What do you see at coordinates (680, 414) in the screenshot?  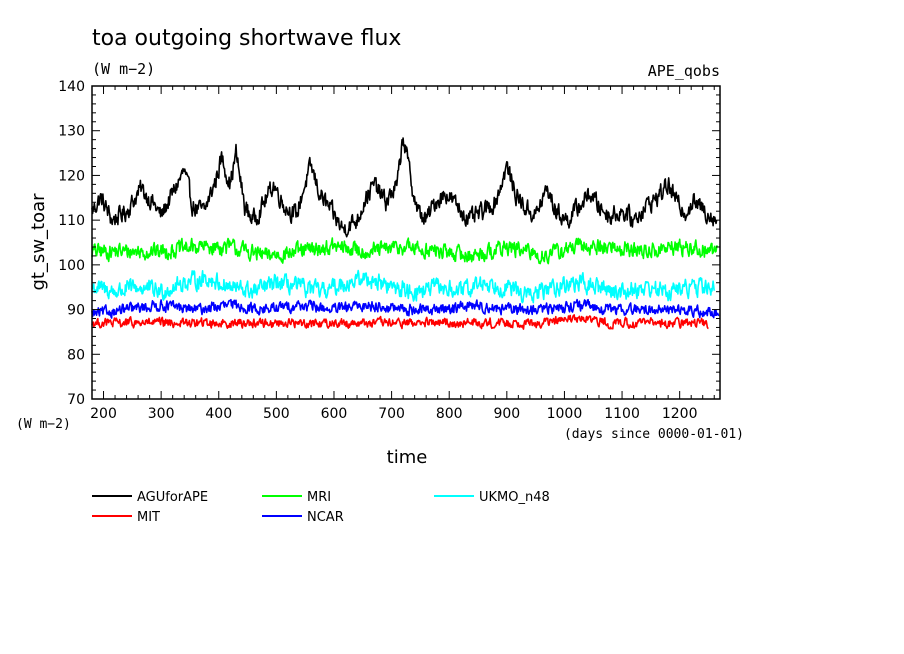 I see `x-tick-label: 1200` at bounding box center [680, 414].